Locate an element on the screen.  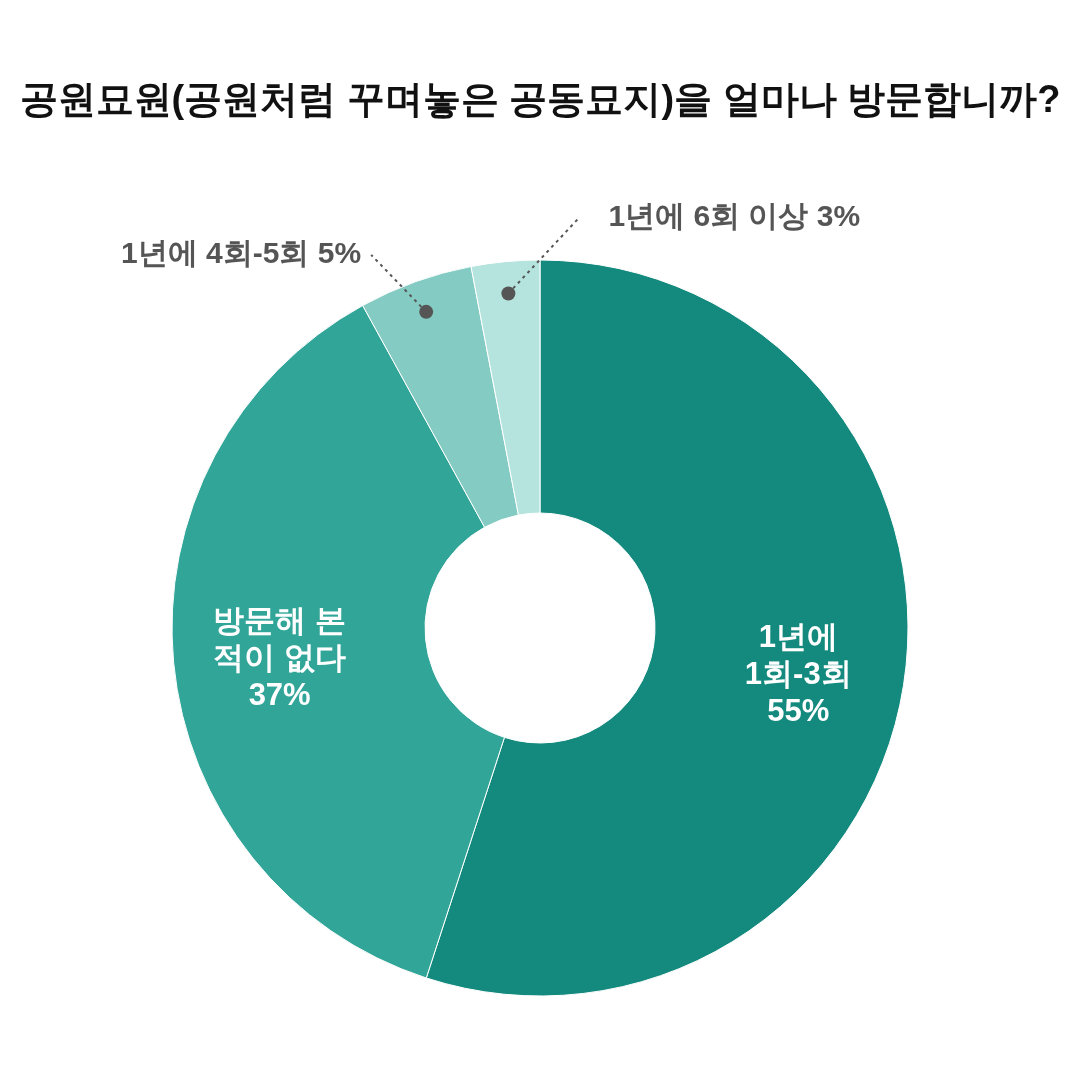
slice-label: 1년에 1회-3회 is located at coordinates (798, 654).